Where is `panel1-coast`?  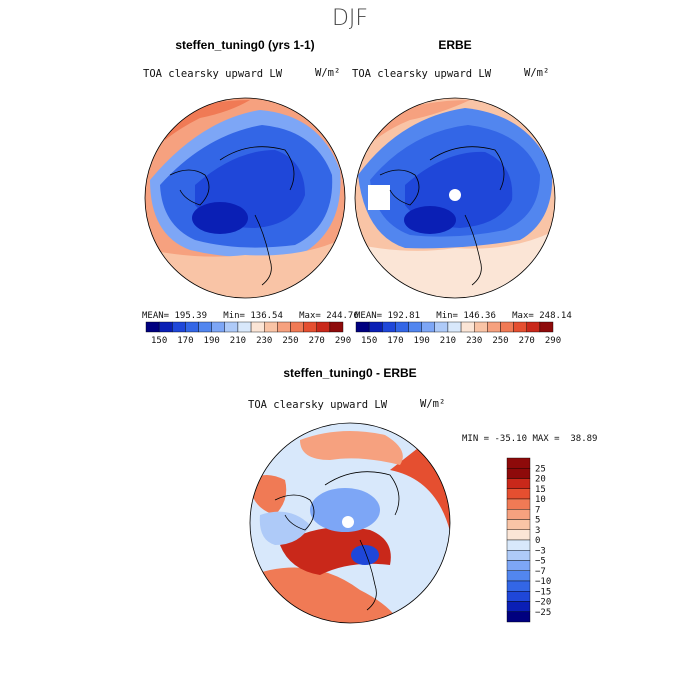
panel1-coast is located at coordinates (232, 216).